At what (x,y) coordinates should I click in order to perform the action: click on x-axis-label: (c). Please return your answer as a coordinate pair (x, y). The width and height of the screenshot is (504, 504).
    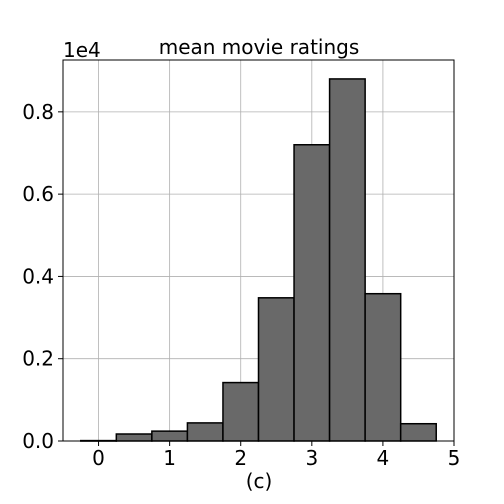
    Looking at the image, I should click on (259, 481).